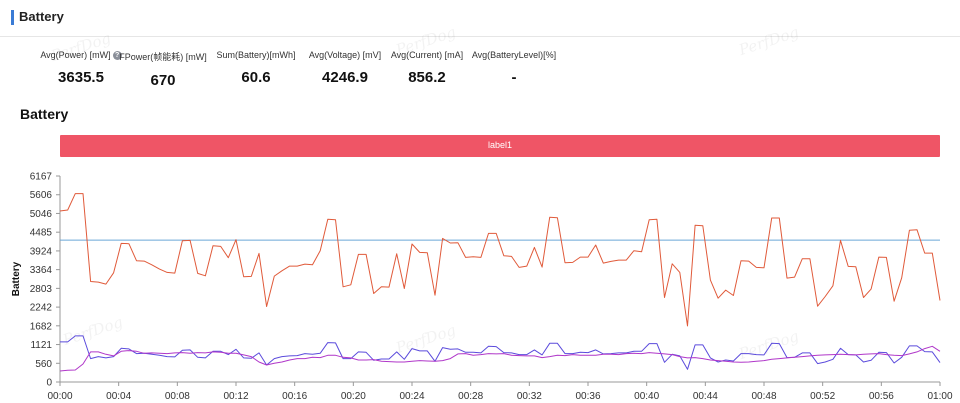  Describe the element at coordinates (41, 16) in the screenshot. I see `page-title: Battery` at that location.